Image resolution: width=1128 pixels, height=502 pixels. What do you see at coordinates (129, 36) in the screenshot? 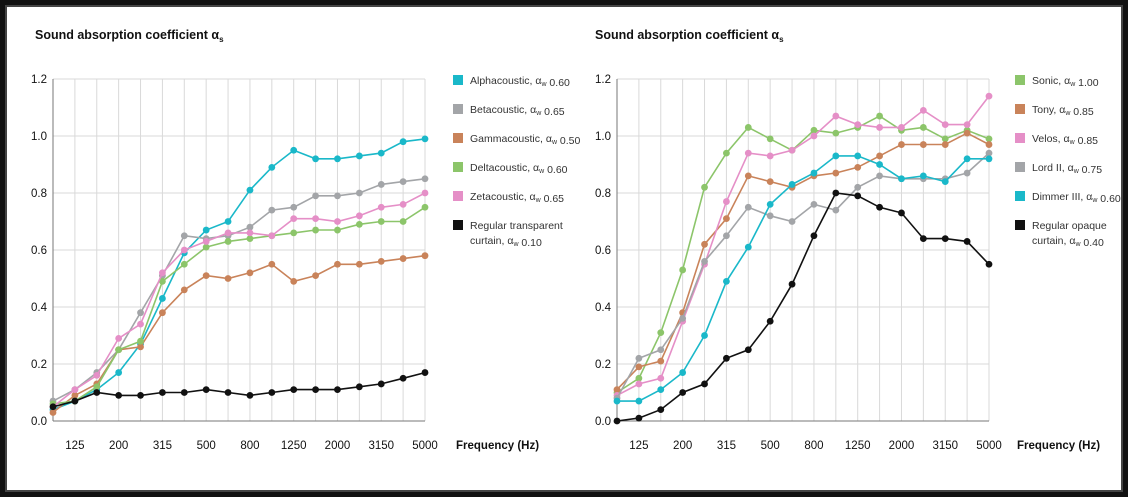
I see `chart-title: Sound absorption coefficient αs` at bounding box center [129, 36].